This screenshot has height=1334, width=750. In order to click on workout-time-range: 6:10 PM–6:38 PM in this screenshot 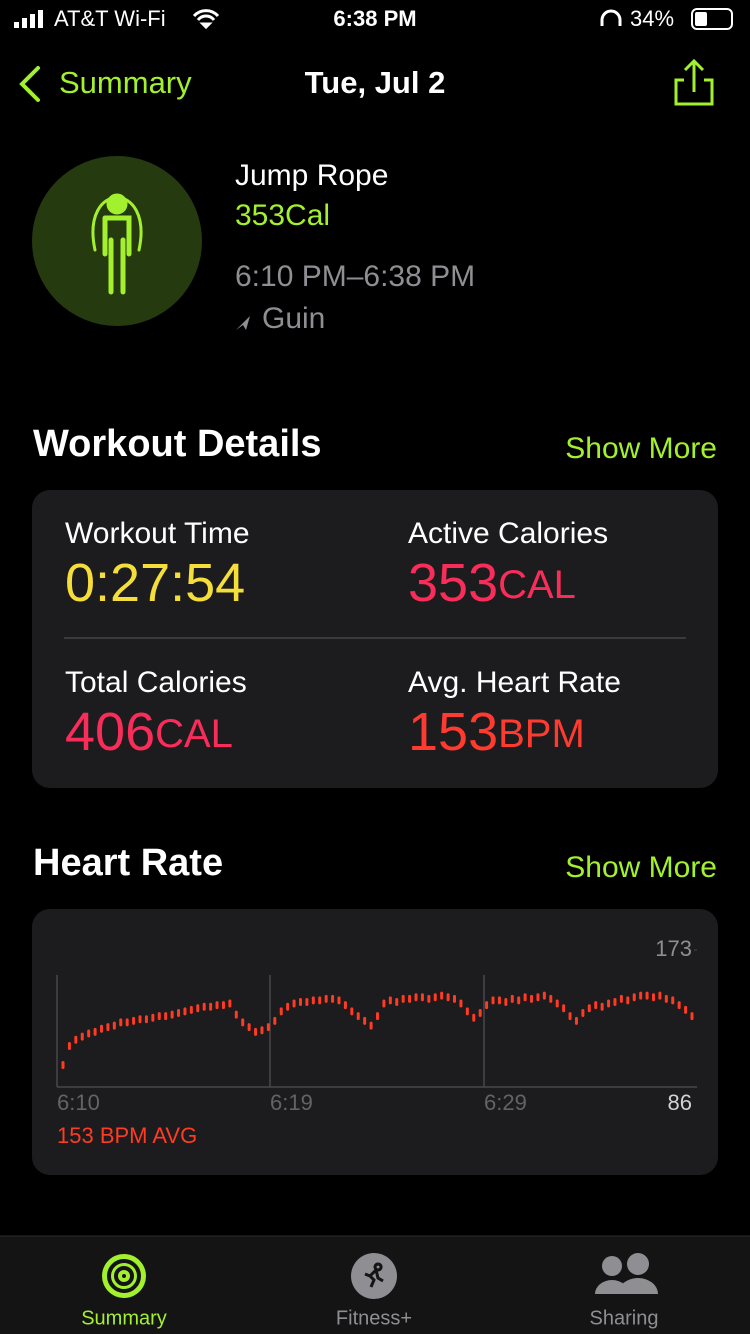, I will do `click(355, 276)`.